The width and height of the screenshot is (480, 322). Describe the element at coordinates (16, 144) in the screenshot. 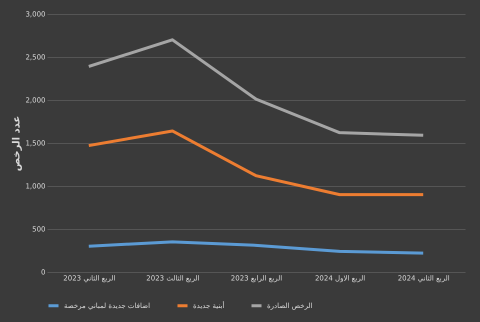

I see `y-axis-title: عدد الرخص` at that location.